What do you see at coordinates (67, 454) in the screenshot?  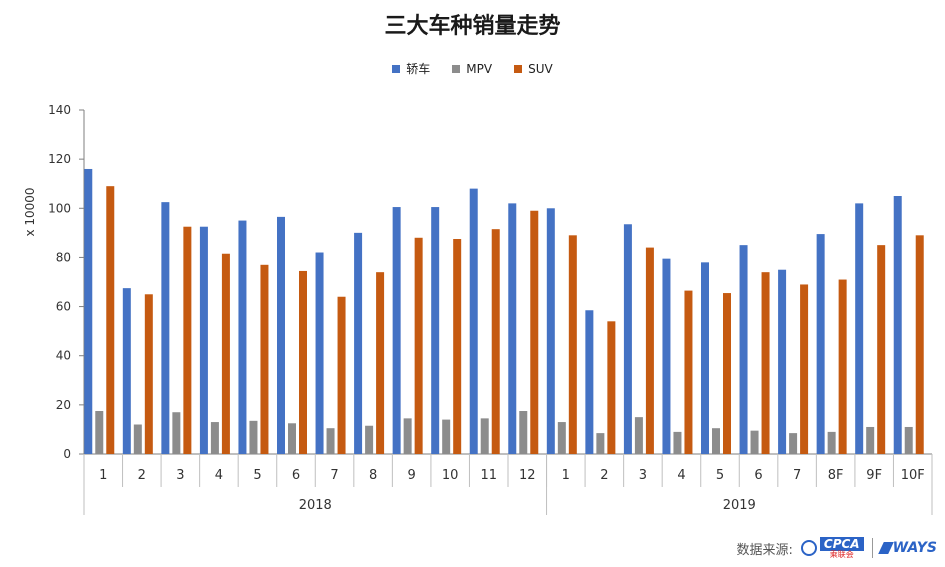 I see `y-tick-label: 0` at bounding box center [67, 454].